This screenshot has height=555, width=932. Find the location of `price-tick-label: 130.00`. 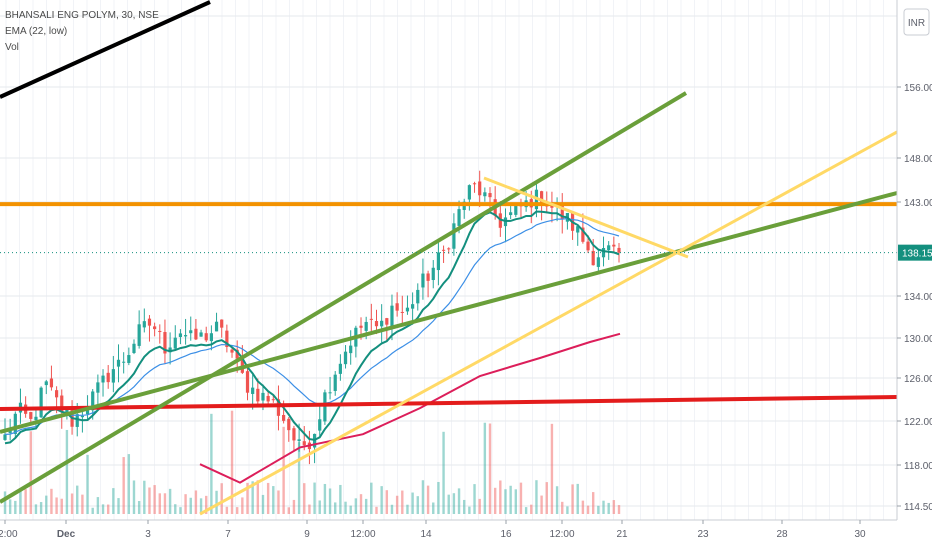

price-tick-label: 130.00 is located at coordinates (918, 339).